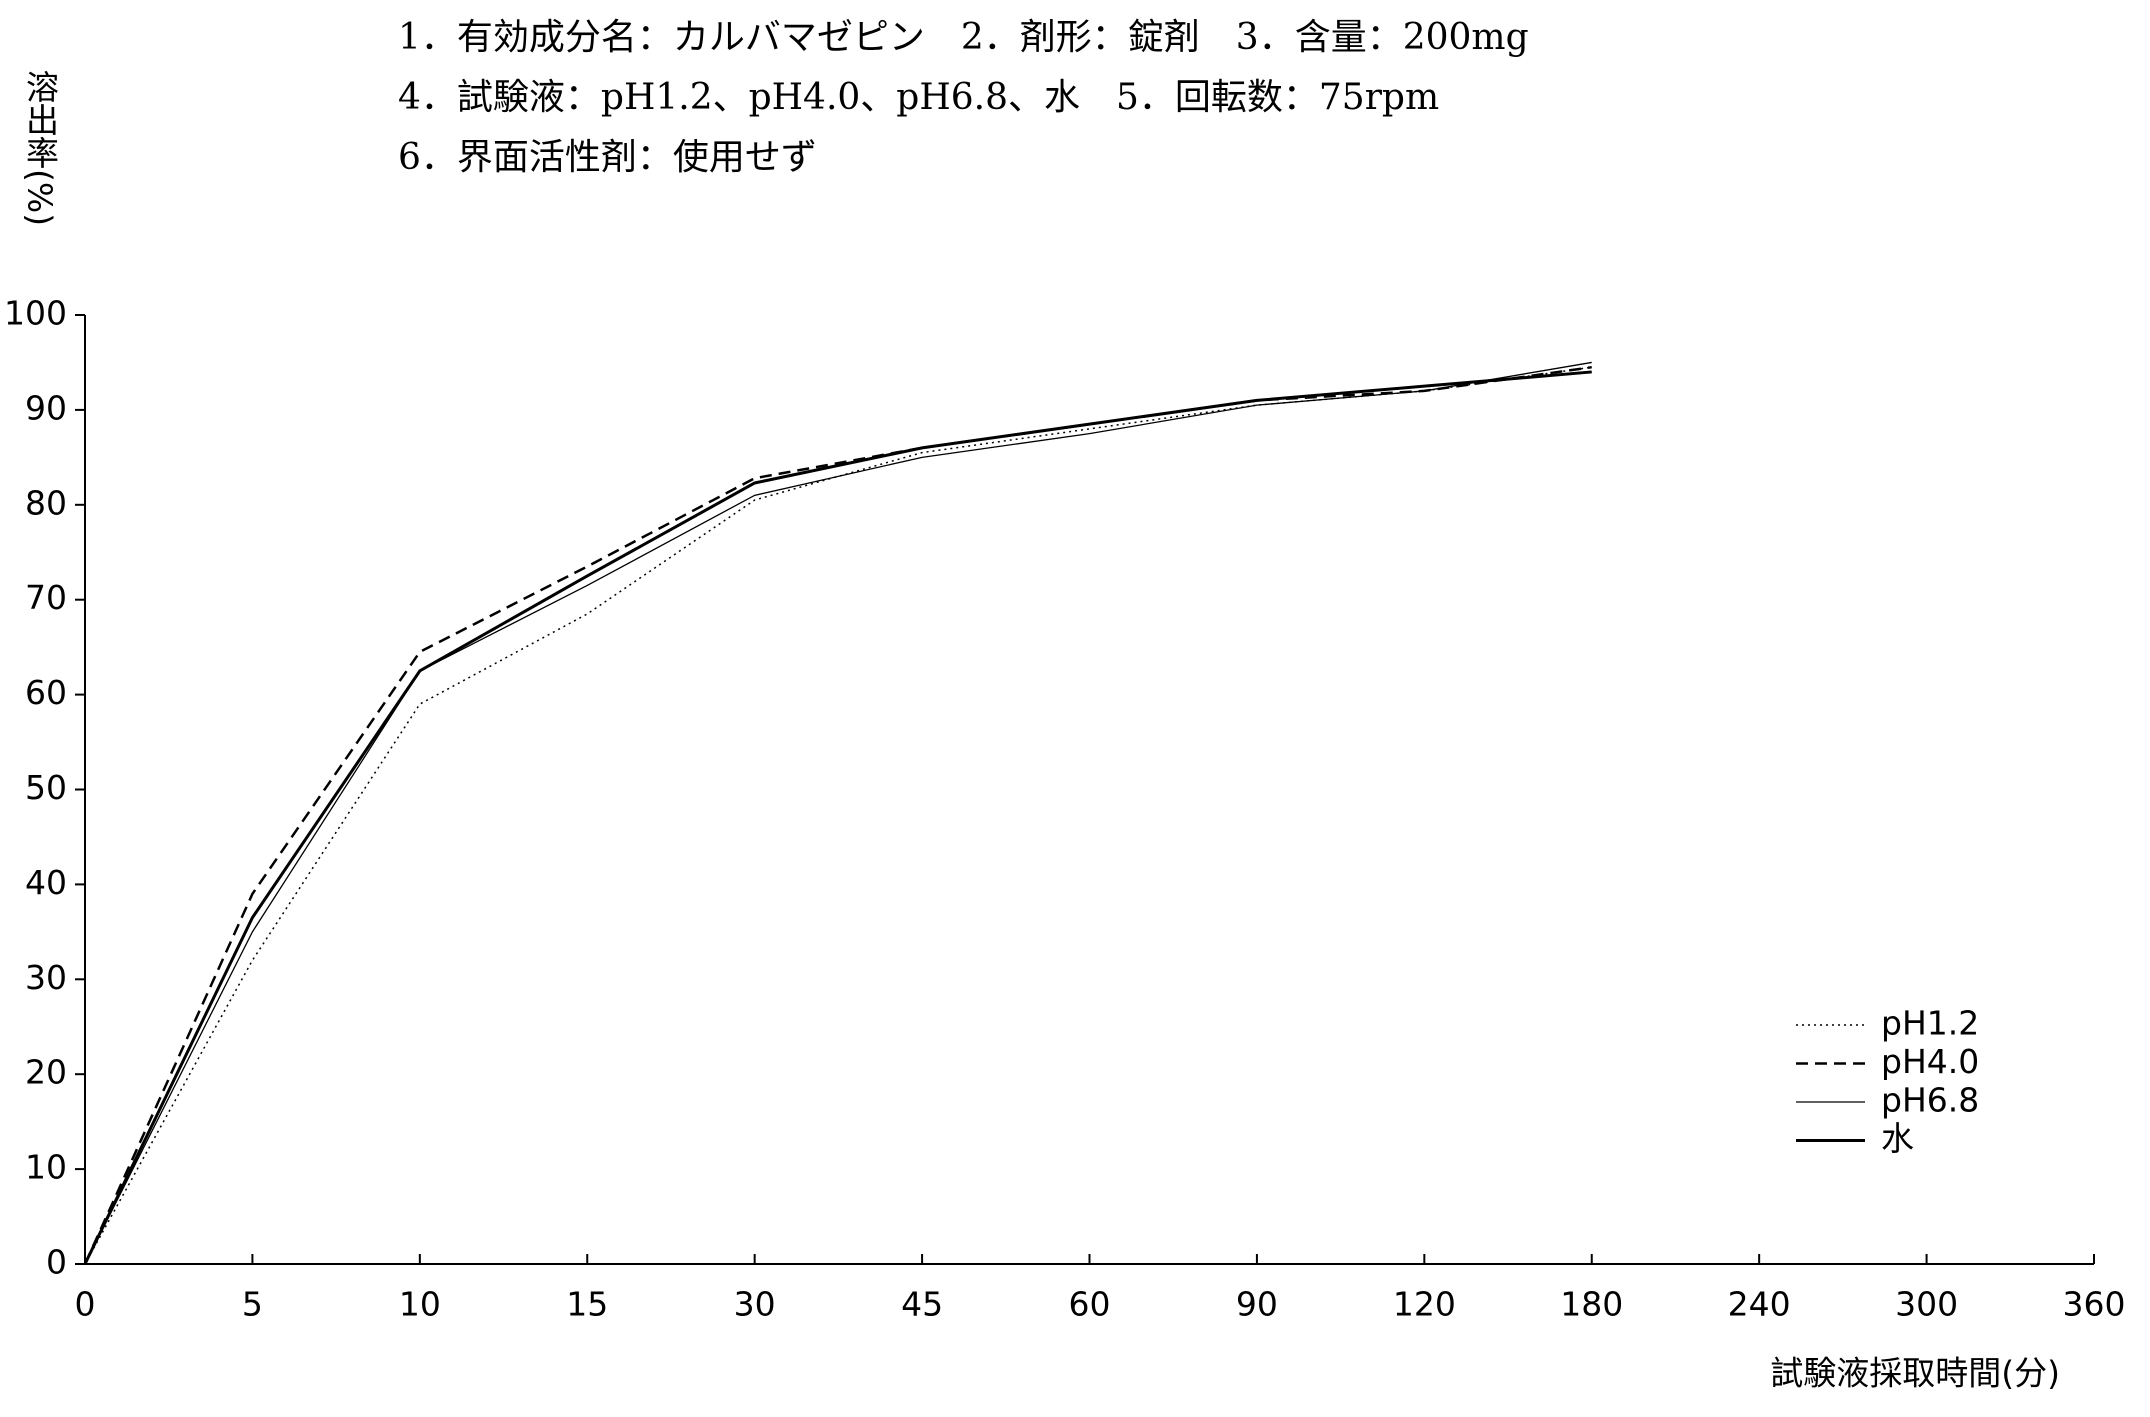 The height and width of the screenshot is (1417, 2150). I want to click on header-line: 6．界面活性剤：使用せず, so click(607, 157).